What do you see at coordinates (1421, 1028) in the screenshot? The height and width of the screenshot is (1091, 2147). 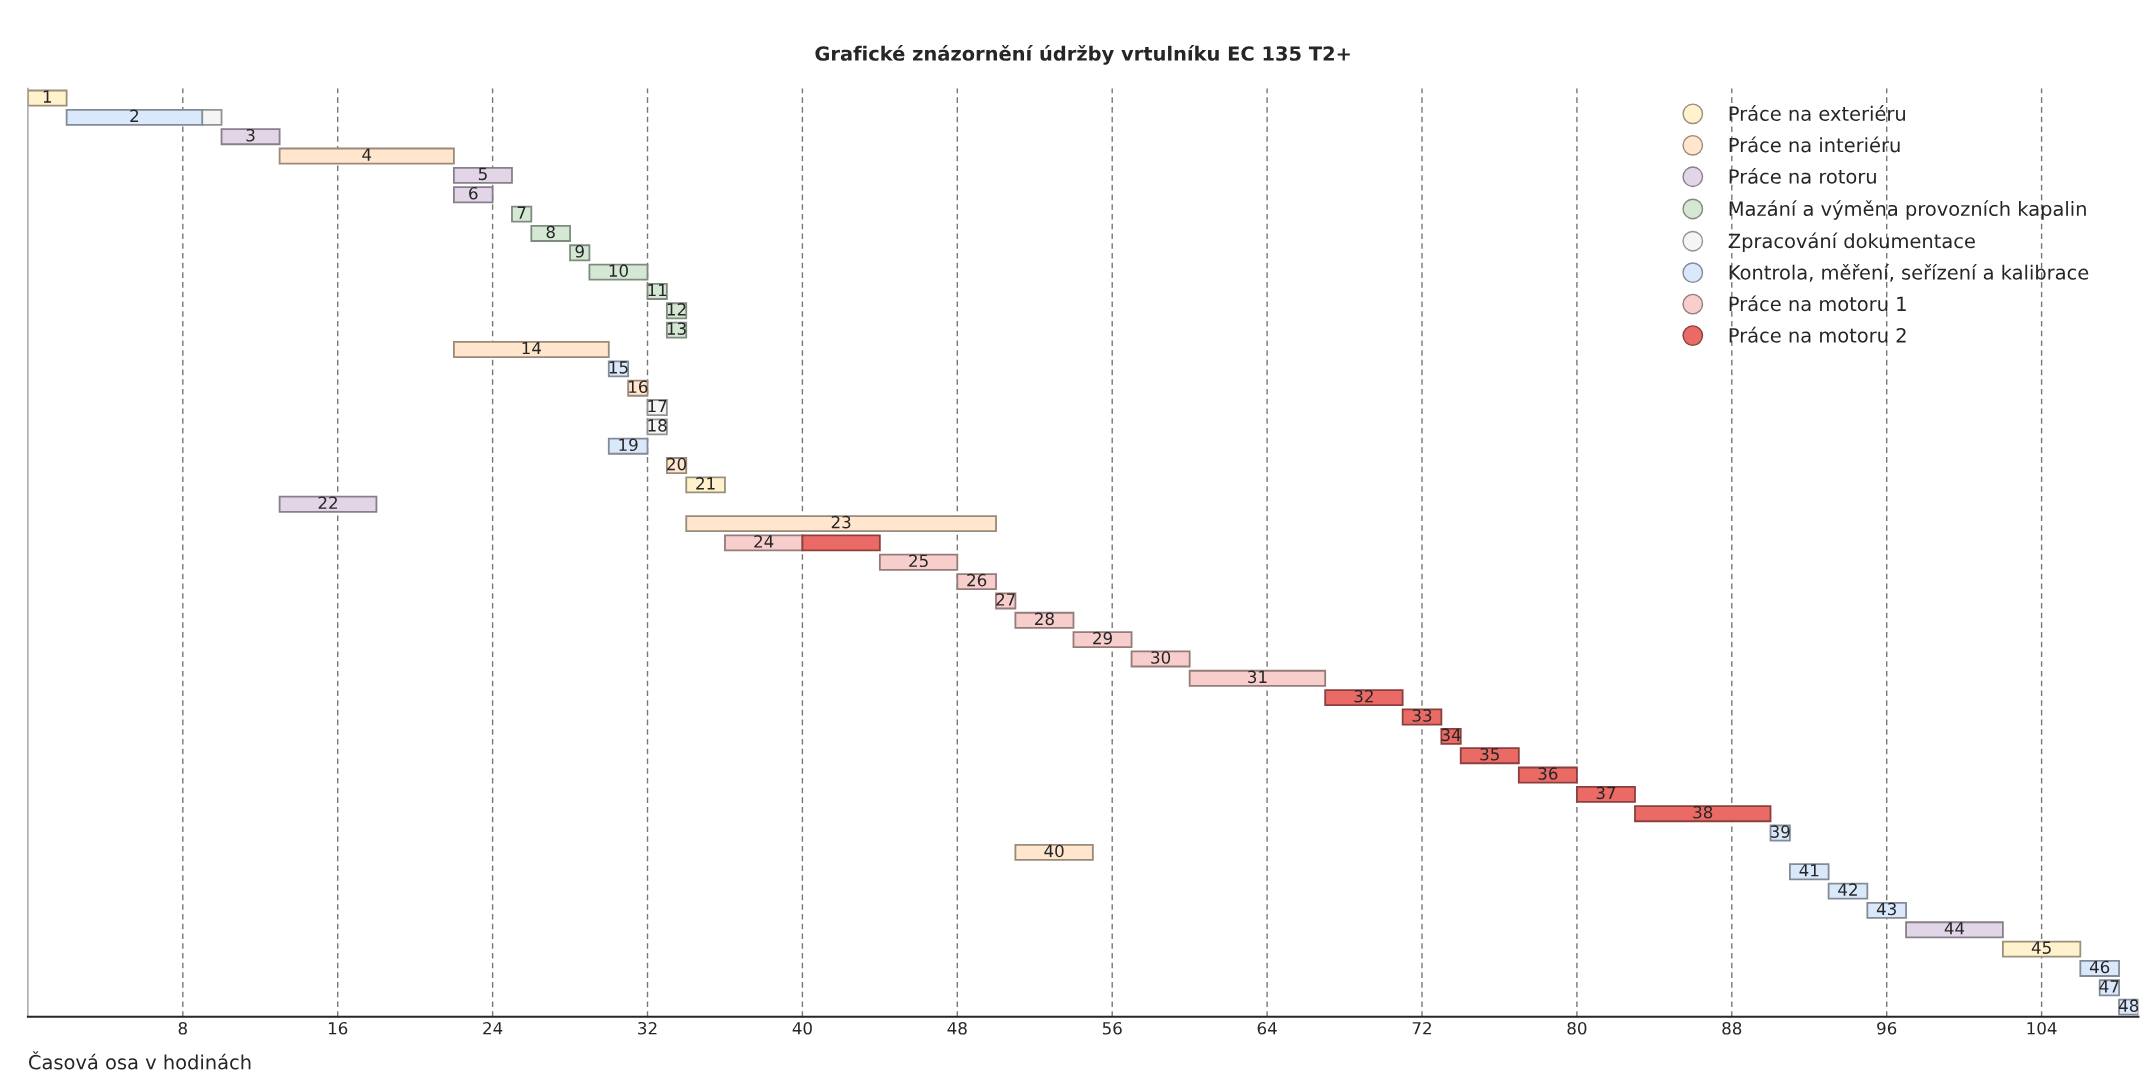 I see `x-tick-label: 72` at bounding box center [1421, 1028].